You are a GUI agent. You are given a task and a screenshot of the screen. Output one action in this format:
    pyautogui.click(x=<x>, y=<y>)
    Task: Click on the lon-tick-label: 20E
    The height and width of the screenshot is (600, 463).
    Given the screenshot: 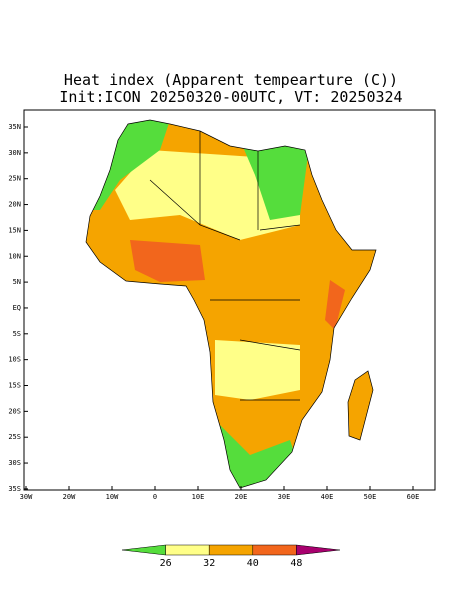 What is the action you would take?
    pyautogui.click(x=241, y=497)
    